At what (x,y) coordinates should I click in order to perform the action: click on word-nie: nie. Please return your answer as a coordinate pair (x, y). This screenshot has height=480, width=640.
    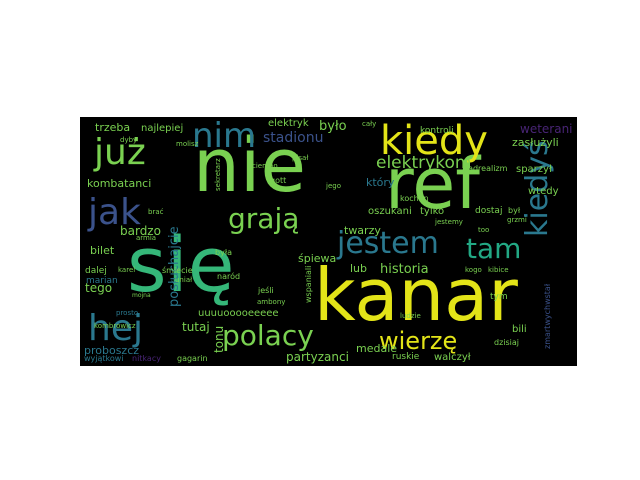
    Looking at the image, I should click on (249, 166).